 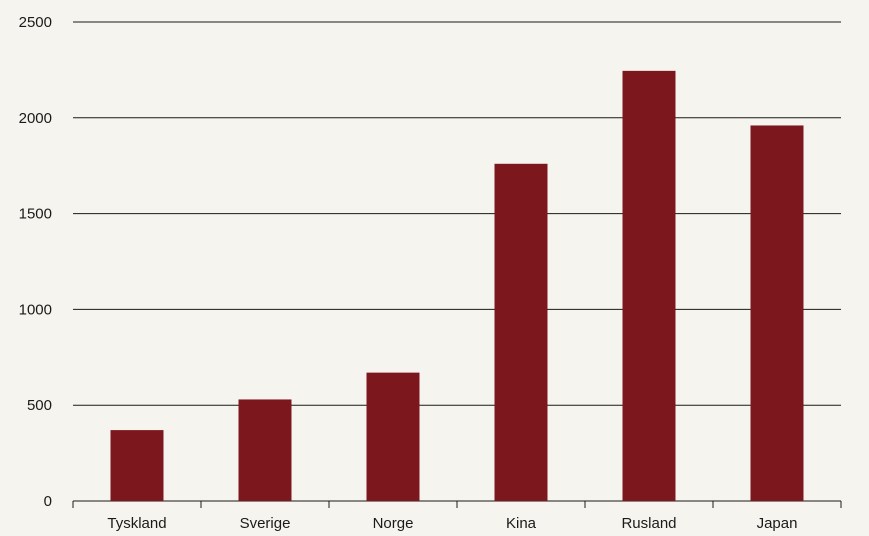 What do you see at coordinates (777, 523) in the screenshot?
I see `x-category-label: Japan` at bounding box center [777, 523].